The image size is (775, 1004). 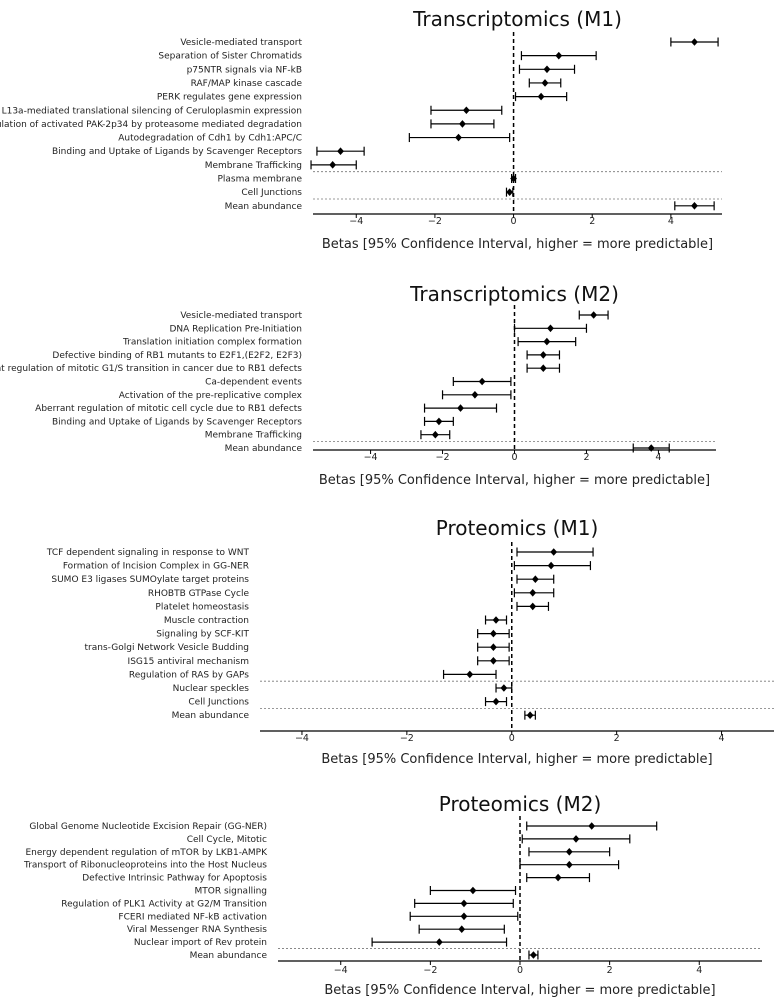 What do you see at coordinates (253, 166) in the screenshot?
I see `row-label: Membrane Trafficking` at bounding box center [253, 166].